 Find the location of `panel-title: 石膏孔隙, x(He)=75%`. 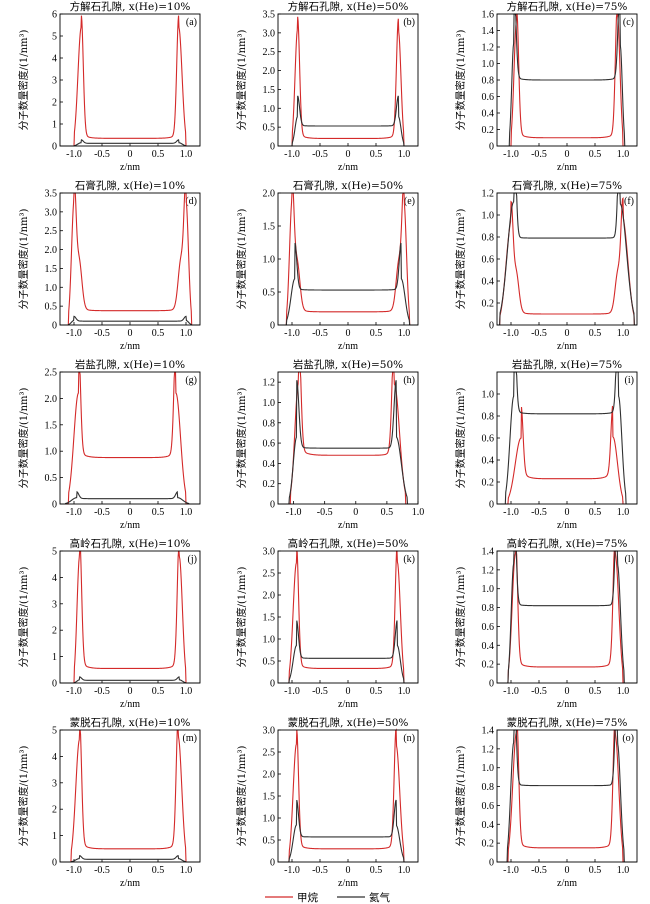

panel-title: 石膏孔隙, x(He)=75% is located at coordinates (567, 185).